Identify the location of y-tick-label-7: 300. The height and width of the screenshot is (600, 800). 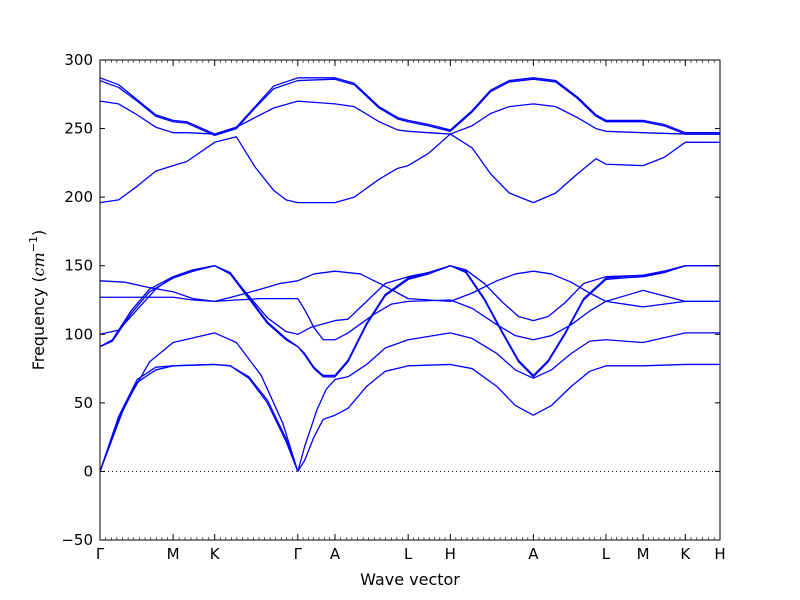
(78, 60).